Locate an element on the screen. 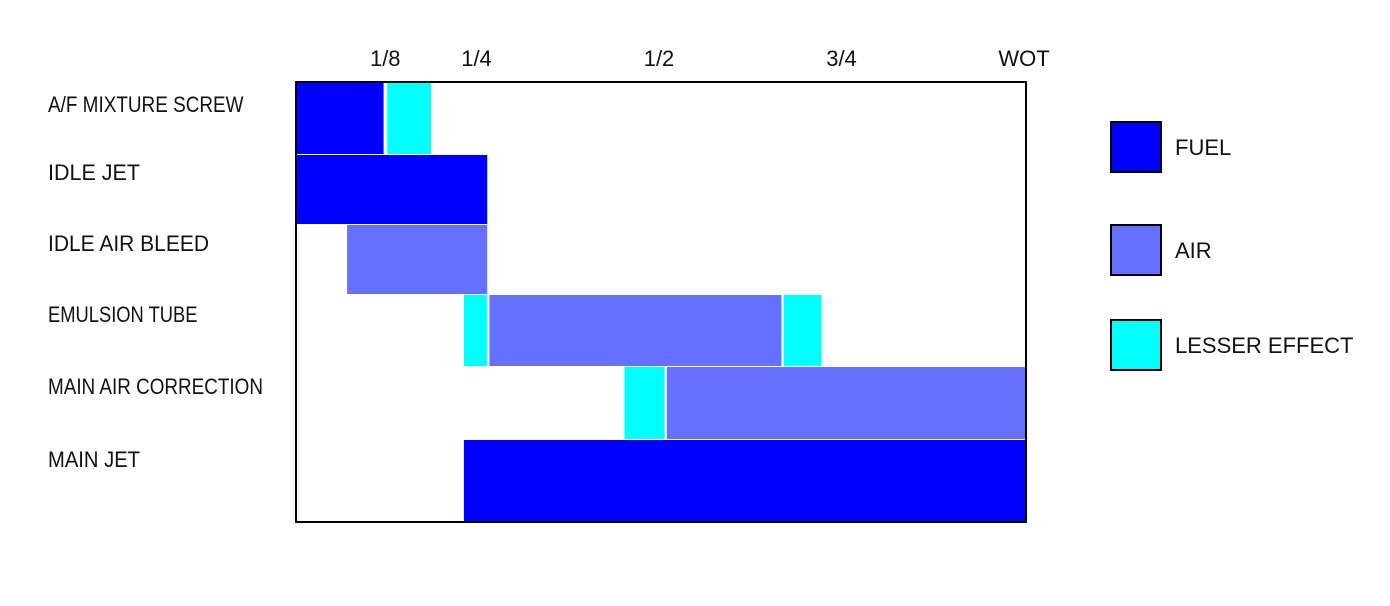 This screenshot has width=1390, height=606. x-tick-label: 3/4 is located at coordinates (841, 58).